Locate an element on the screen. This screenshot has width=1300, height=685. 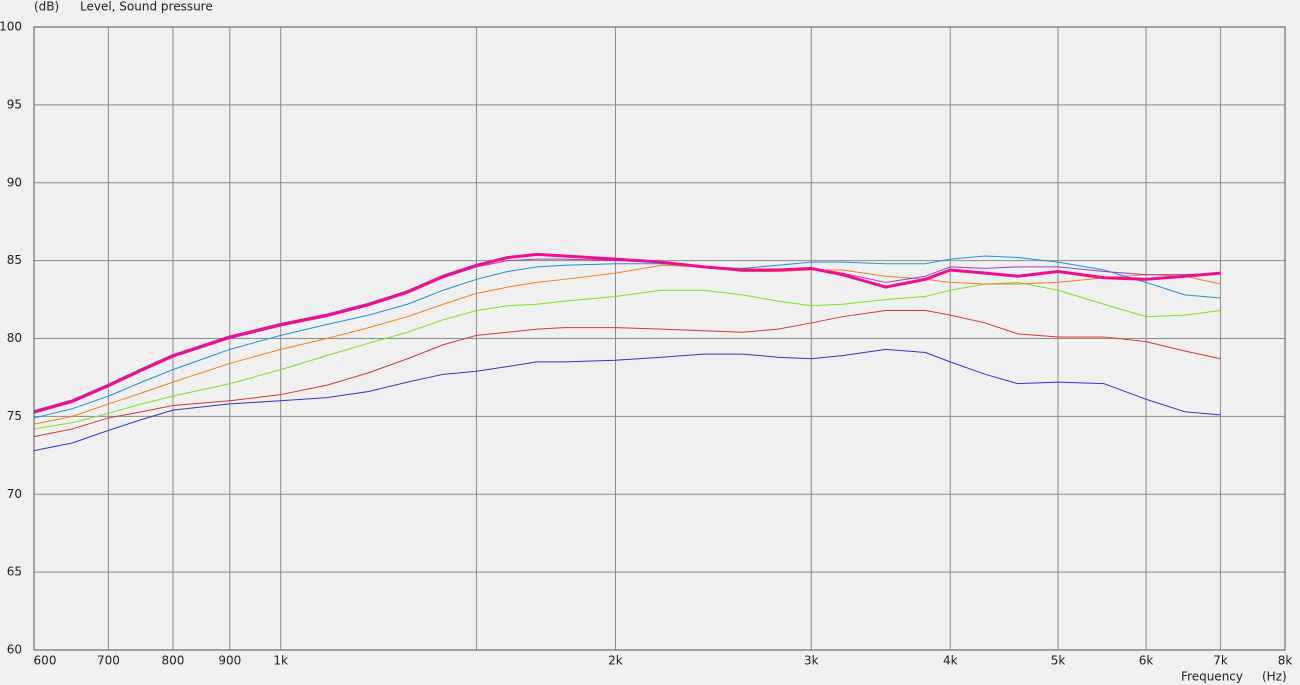
y-tick-label: 100 is located at coordinates (11, 27).